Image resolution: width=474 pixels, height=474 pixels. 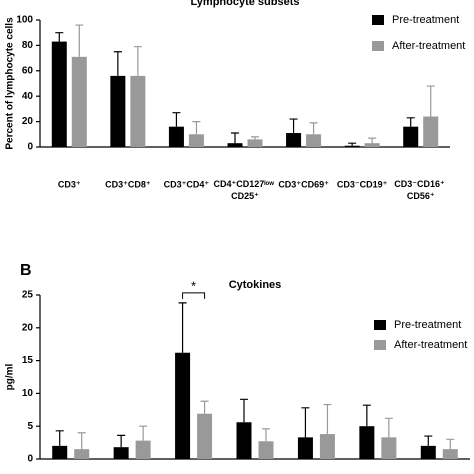 I want to click on x-tick-label: CD3⁻CD19⁺, so click(x=362, y=184).